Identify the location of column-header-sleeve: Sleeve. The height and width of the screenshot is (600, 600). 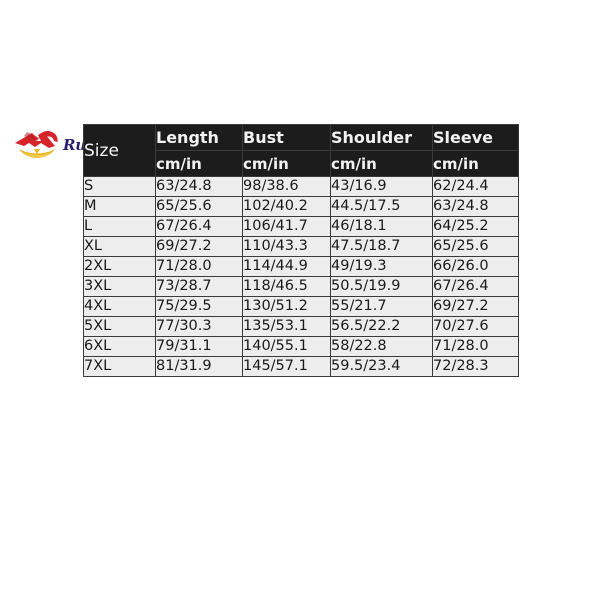
(475, 137).